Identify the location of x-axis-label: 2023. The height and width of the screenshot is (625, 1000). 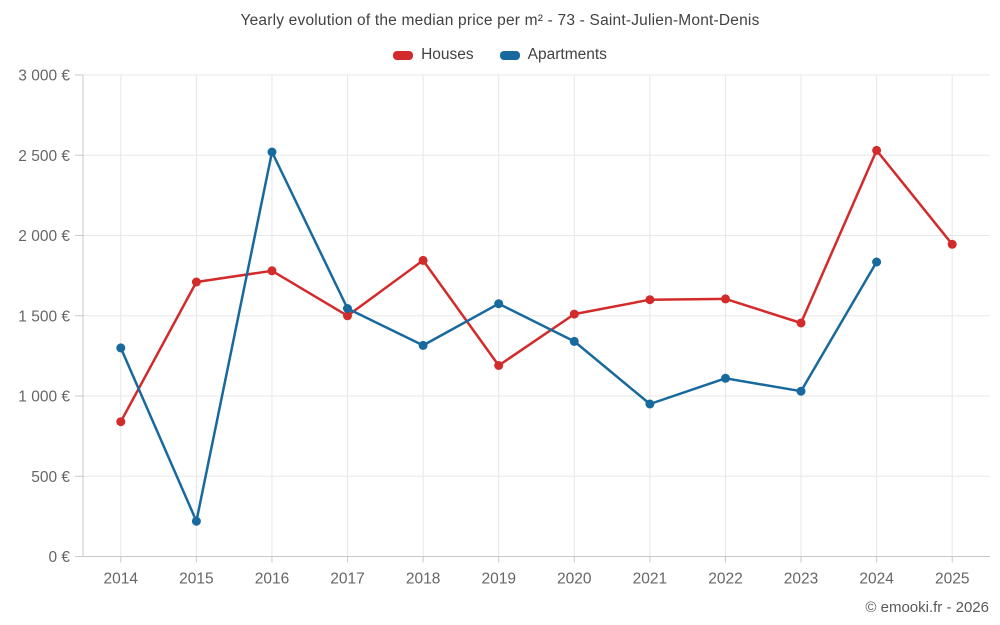
(801, 579).